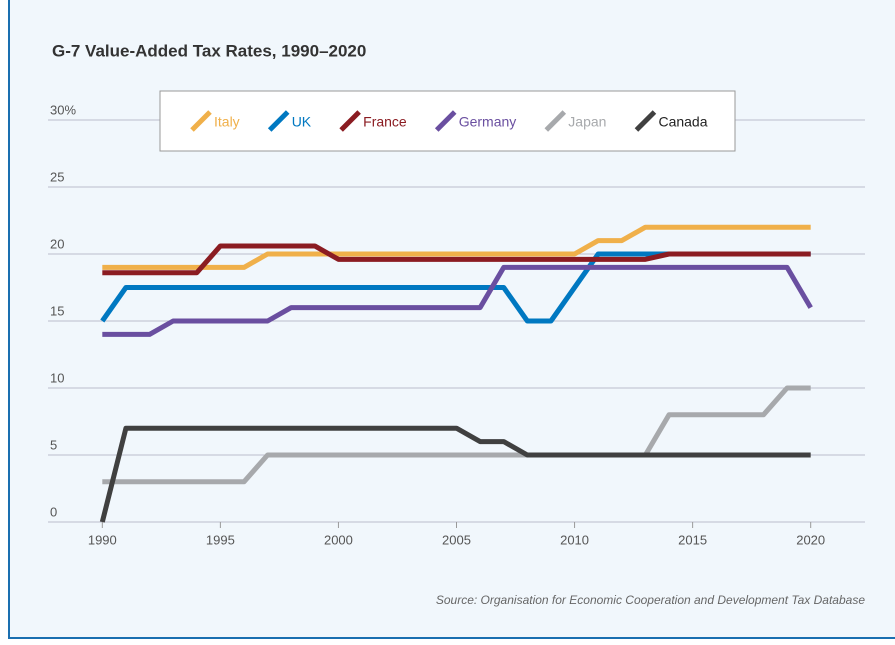 Image resolution: width=895 pixels, height=645 pixels. What do you see at coordinates (57, 176) in the screenshot?
I see `y-tick-label: 25` at bounding box center [57, 176].